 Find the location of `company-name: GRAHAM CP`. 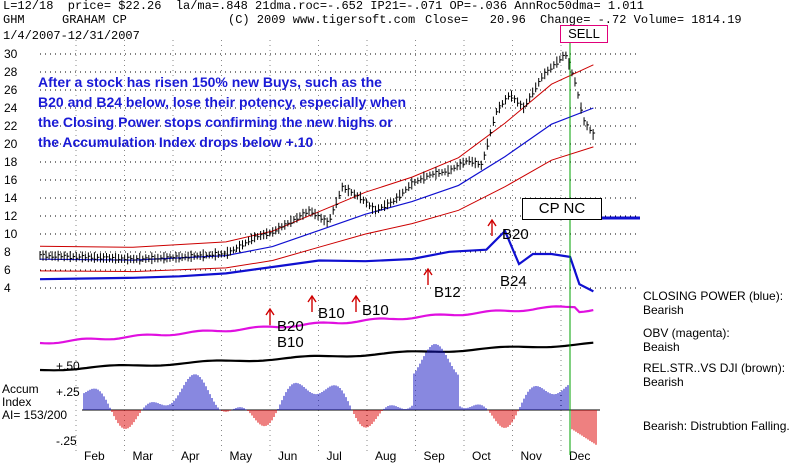

company-name: GRAHAM CP is located at coordinates (94, 20).